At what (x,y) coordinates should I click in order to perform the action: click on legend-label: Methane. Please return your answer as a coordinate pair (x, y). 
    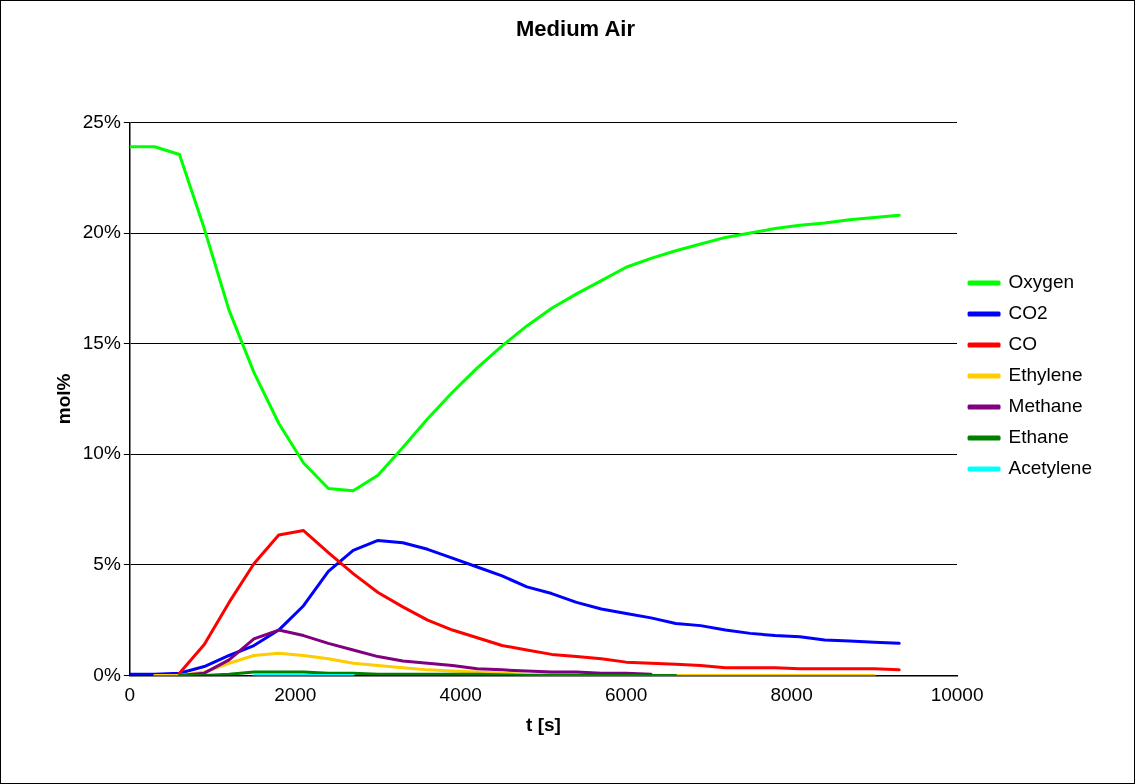
    Looking at the image, I should click on (1045, 406).